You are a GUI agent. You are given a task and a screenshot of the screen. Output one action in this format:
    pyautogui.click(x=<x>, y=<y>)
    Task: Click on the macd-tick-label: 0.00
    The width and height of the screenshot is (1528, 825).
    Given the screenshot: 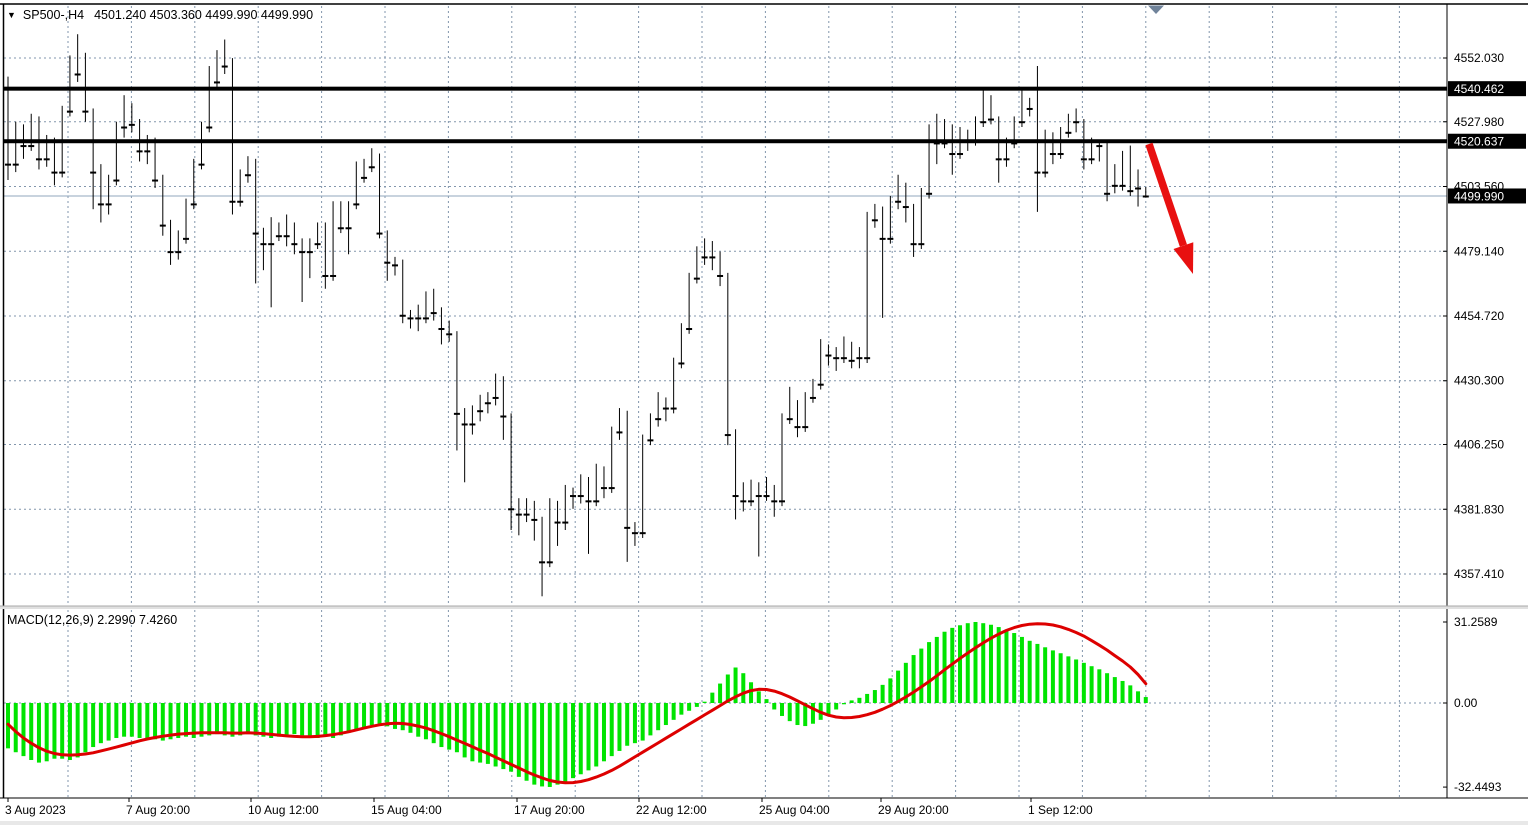 What is the action you would take?
    pyautogui.click(x=1466, y=703)
    